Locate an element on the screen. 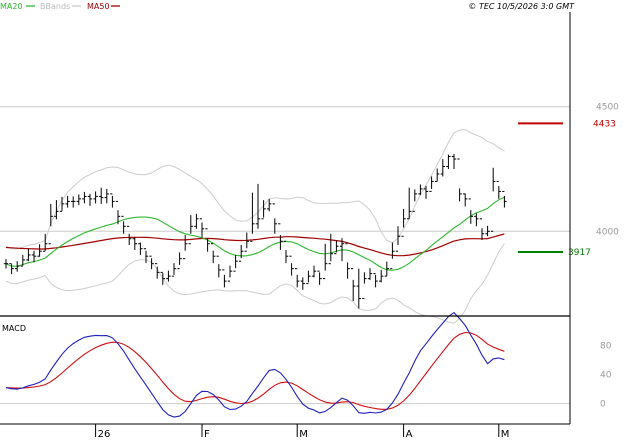  support-label: 3917 is located at coordinates (579, 253).